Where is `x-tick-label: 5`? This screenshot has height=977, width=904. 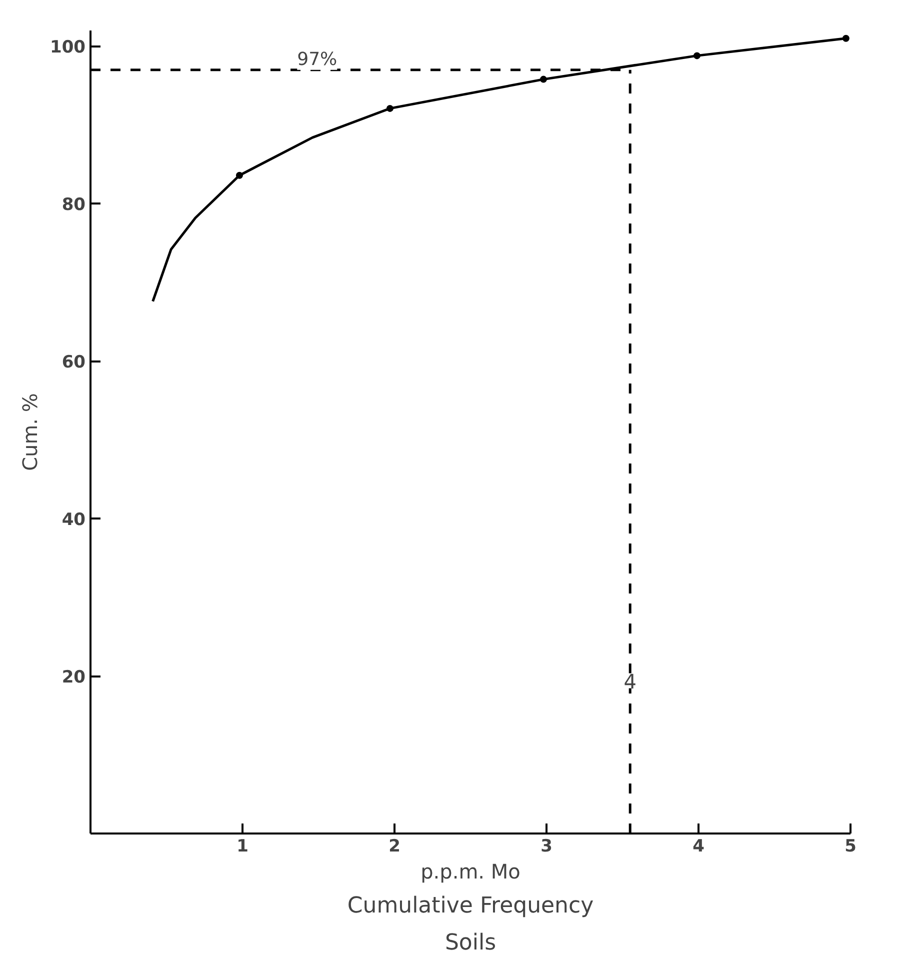
x-tick-label: 5 is located at coordinates (850, 846).